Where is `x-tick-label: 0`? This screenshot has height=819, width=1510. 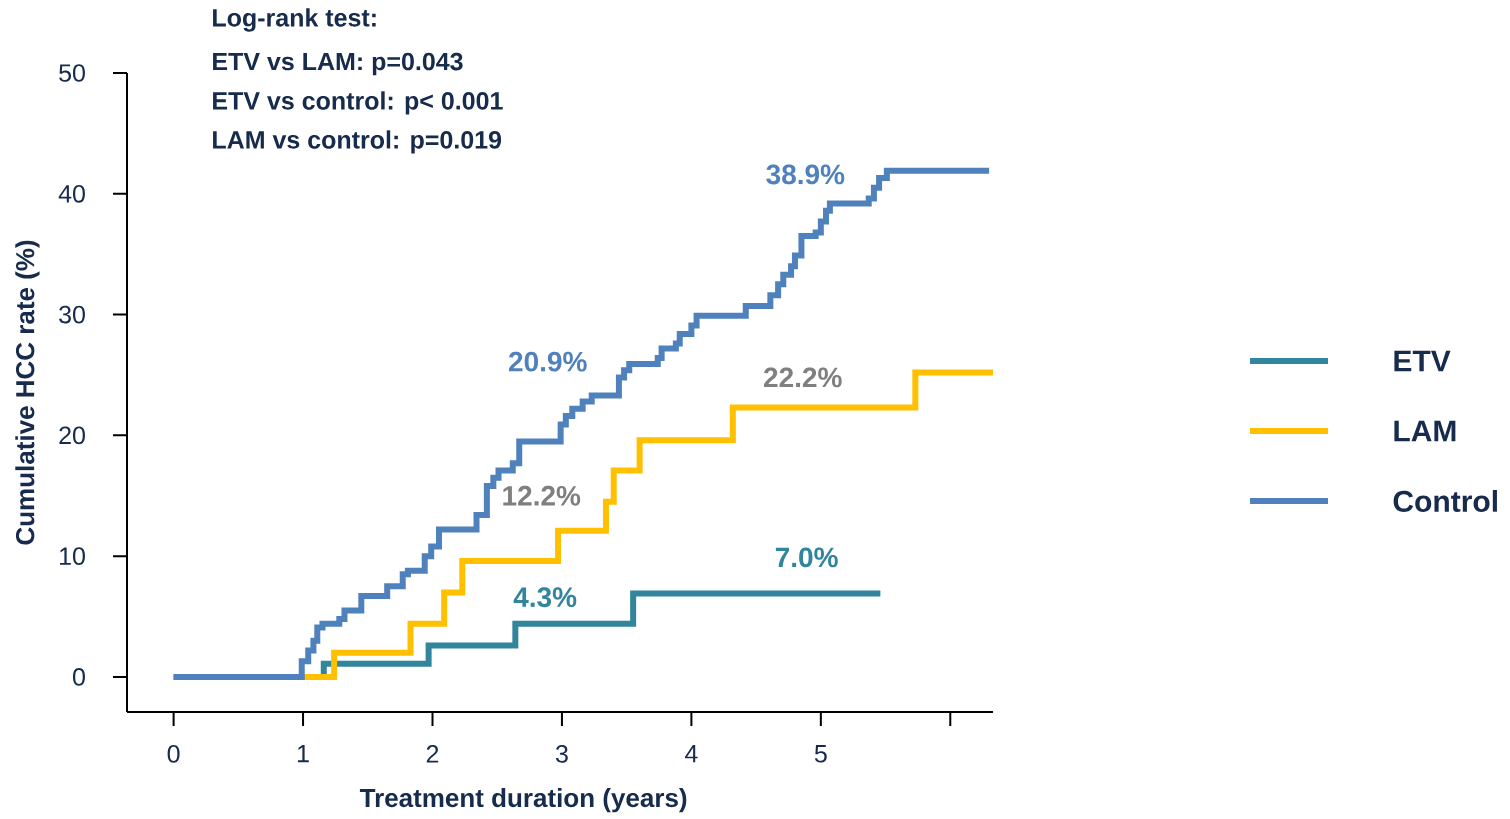 x-tick-label: 0 is located at coordinates (173, 754).